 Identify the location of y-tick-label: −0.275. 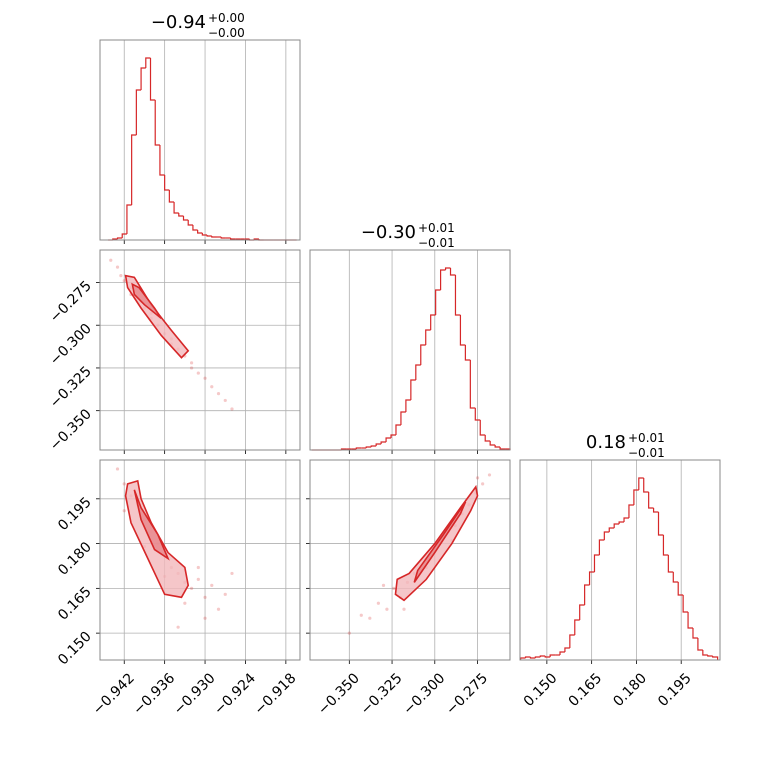
(71, 302).